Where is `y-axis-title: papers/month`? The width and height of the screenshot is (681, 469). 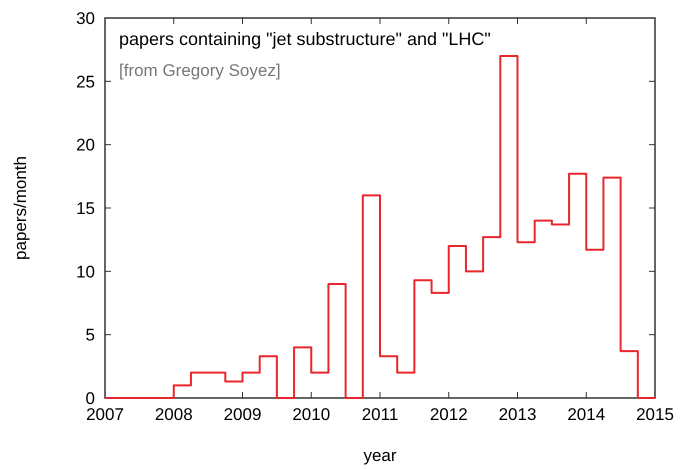
y-axis-title: papers/month is located at coordinates (20, 208).